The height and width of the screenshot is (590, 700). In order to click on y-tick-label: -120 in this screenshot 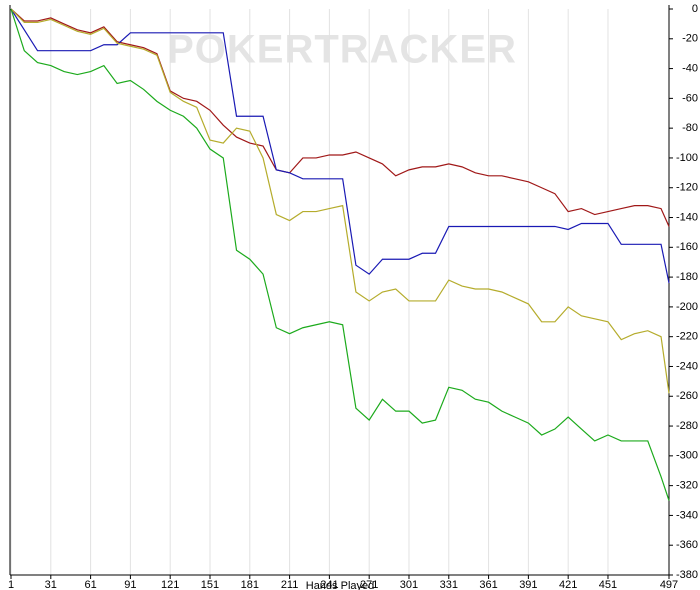, I will do `click(687, 188)`.